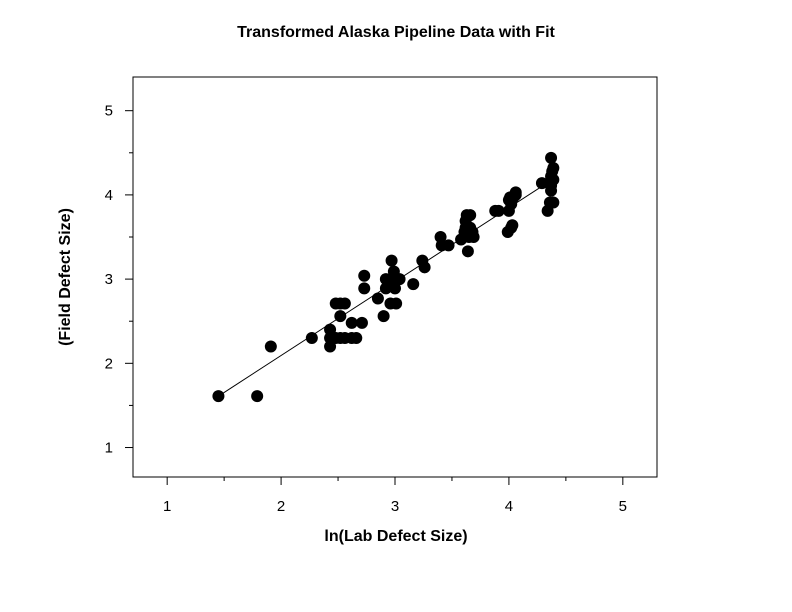  I want to click on y-tick-label: 3, so click(109, 279).